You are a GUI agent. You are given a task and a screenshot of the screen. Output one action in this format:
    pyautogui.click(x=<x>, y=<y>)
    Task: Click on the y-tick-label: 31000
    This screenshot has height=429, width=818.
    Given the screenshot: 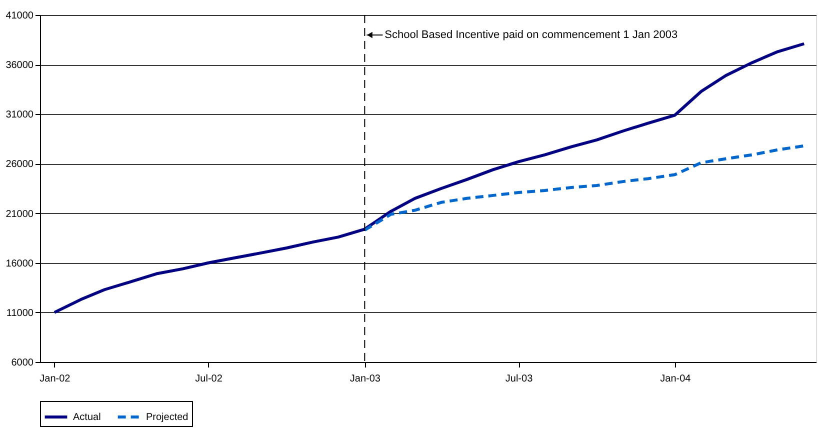 What is the action you would take?
    pyautogui.click(x=20, y=115)
    